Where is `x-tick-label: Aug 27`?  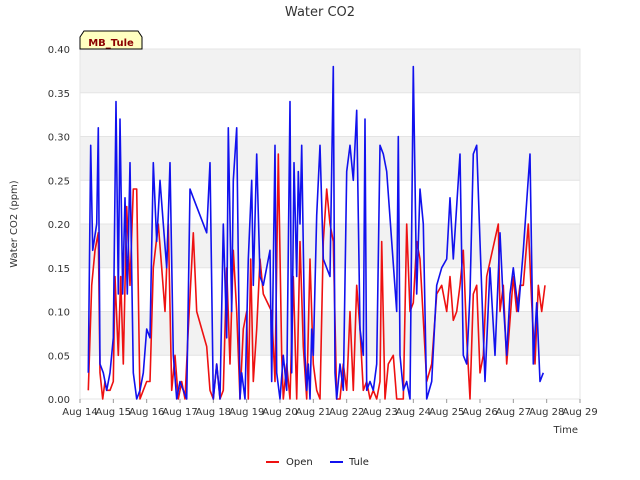 x-tick-label: Aug 27 is located at coordinates (513, 412).